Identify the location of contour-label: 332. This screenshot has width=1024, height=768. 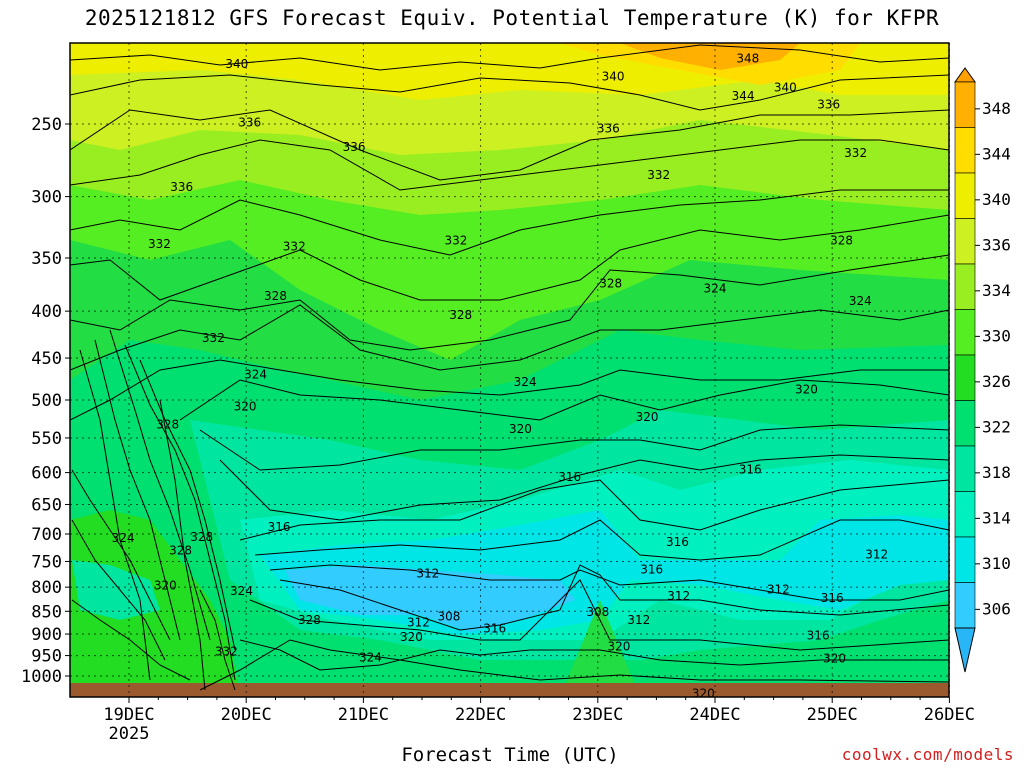
(226, 651).